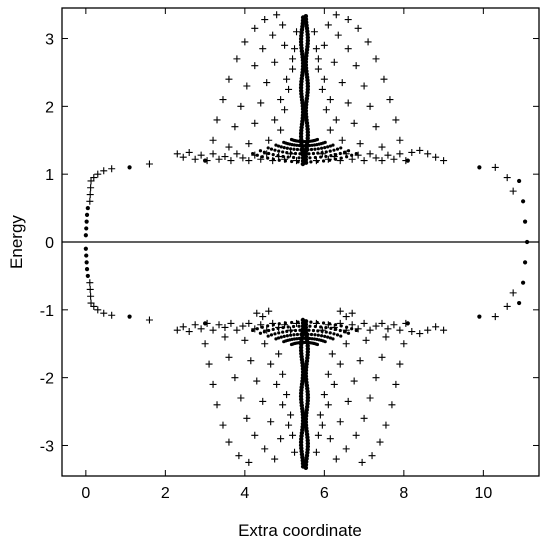 This screenshot has height=544, width=553. Describe the element at coordinates (49, 40) in the screenshot. I see `y-tick-label: 3` at that location.